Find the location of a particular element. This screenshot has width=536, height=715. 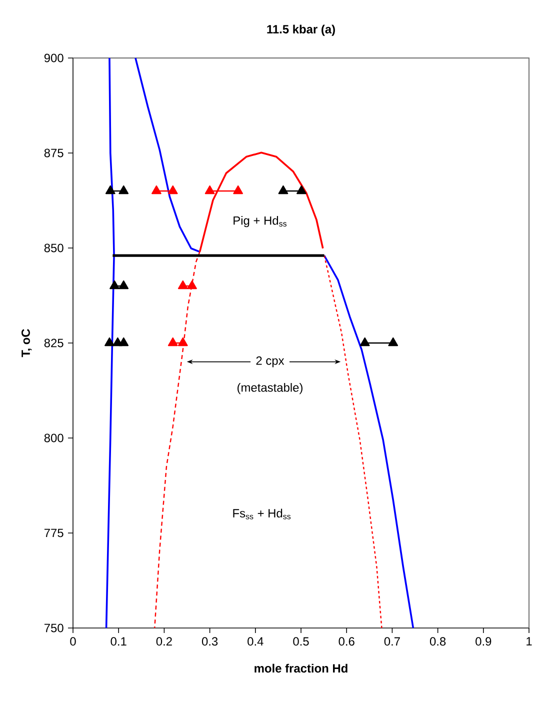

x-tick-label: 0.1 is located at coordinates (118, 641).